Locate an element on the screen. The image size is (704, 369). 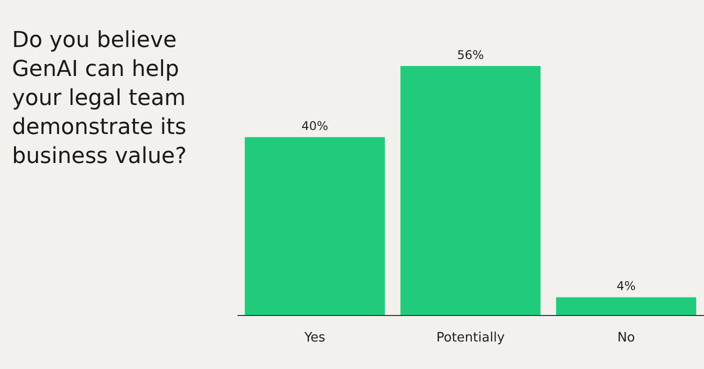
data-label: 56% is located at coordinates (470, 55).